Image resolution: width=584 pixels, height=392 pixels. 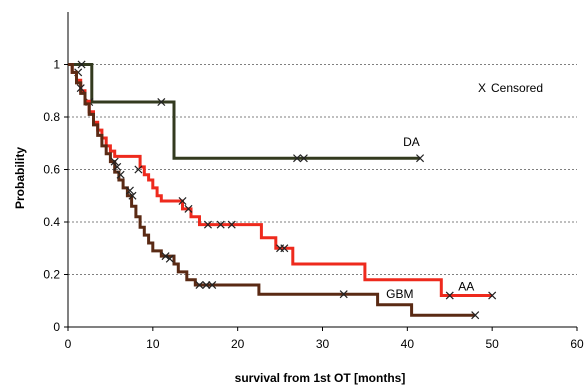 I want to click on y-tick-label: 0, so click(x=56, y=327).